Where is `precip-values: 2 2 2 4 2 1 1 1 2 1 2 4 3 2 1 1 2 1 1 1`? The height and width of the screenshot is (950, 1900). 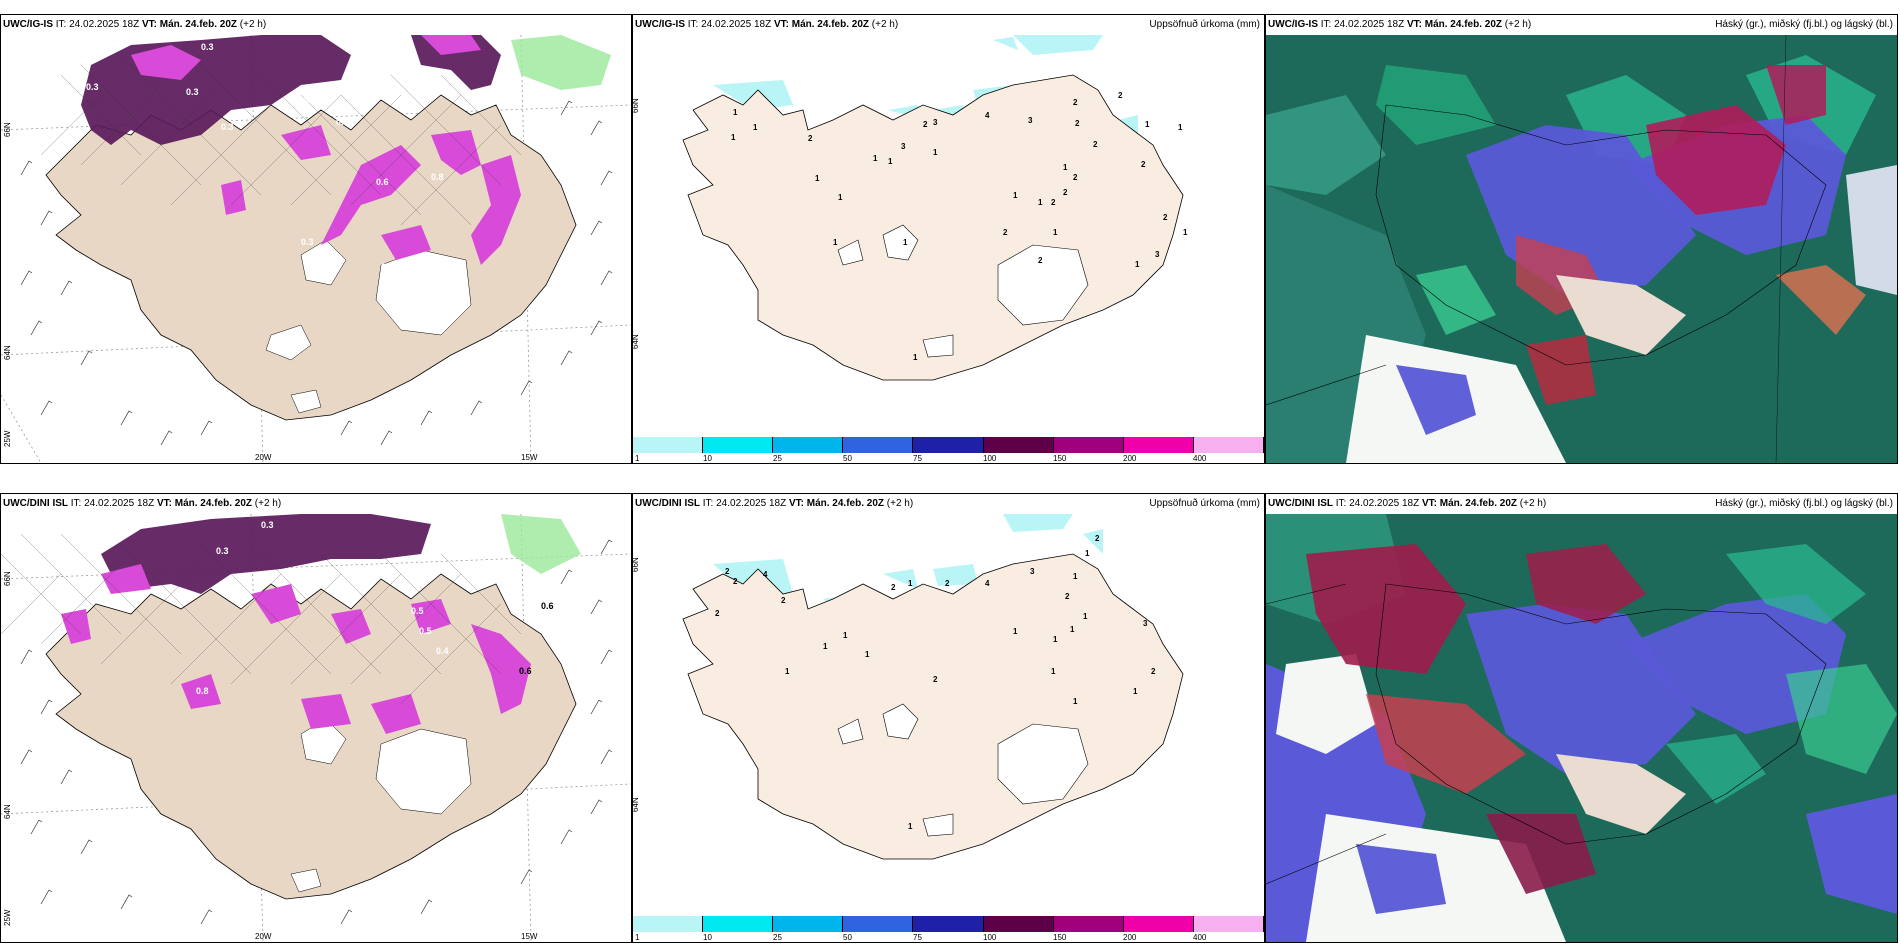
precip-values: 2 2 2 4 2 1 1 1 2 1 2 4 3 2 1 1 2 1 1 1 is located at coordinates (935, 682).